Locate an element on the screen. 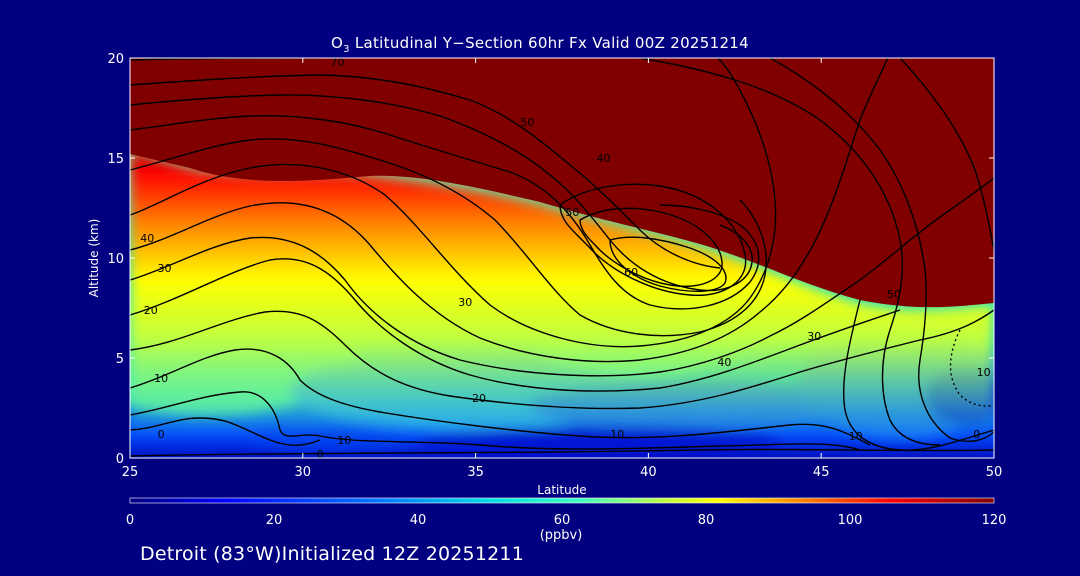 Image resolution: width=1080 pixels, height=576 pixels. title-species-subscript: 3 is located at coordinates (346, 49).